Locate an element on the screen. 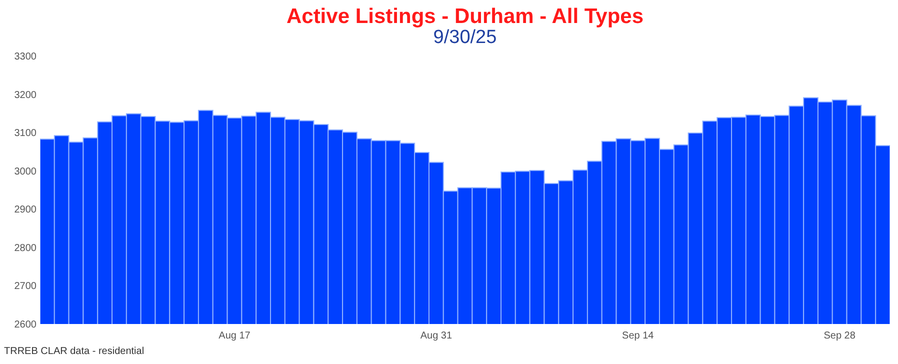 Image resolution: width=898 pixels, height=364 pixels. chart-subtitle: 9/30/25 is located at coordinates (465, 37).